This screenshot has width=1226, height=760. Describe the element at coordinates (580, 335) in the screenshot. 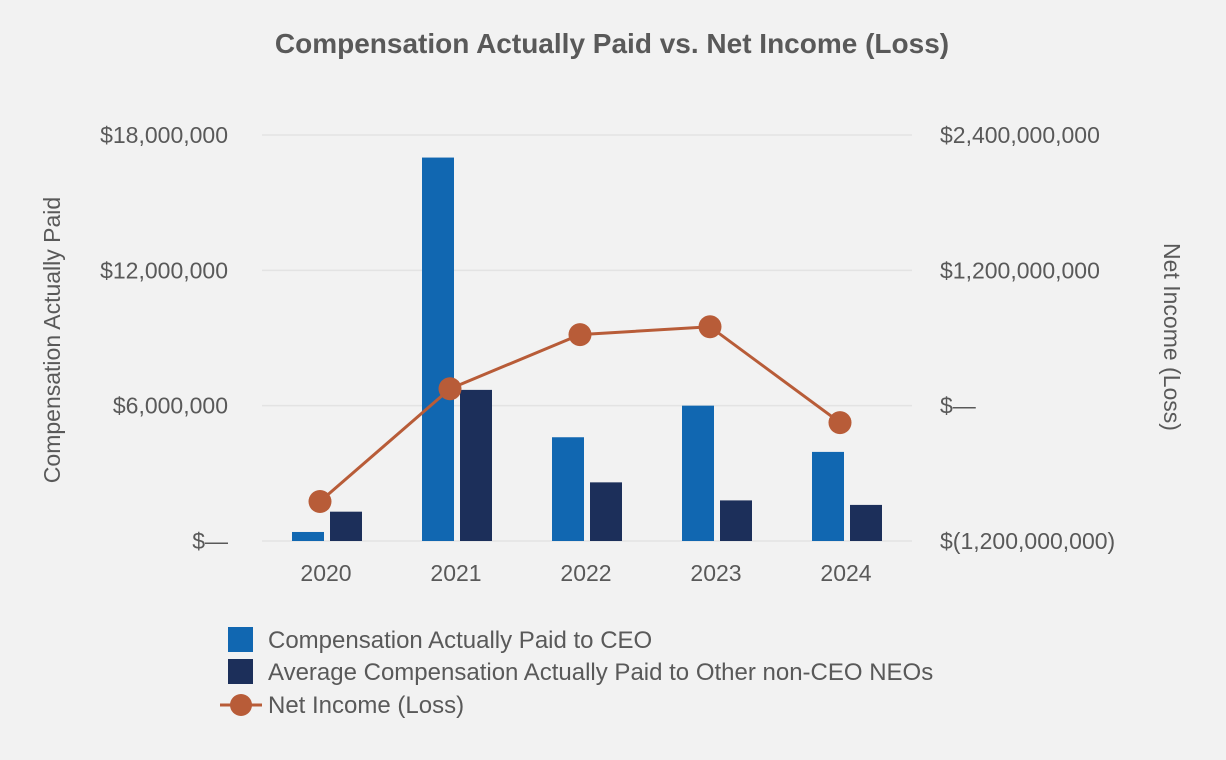

I see `net-income-point-2022` at that location.